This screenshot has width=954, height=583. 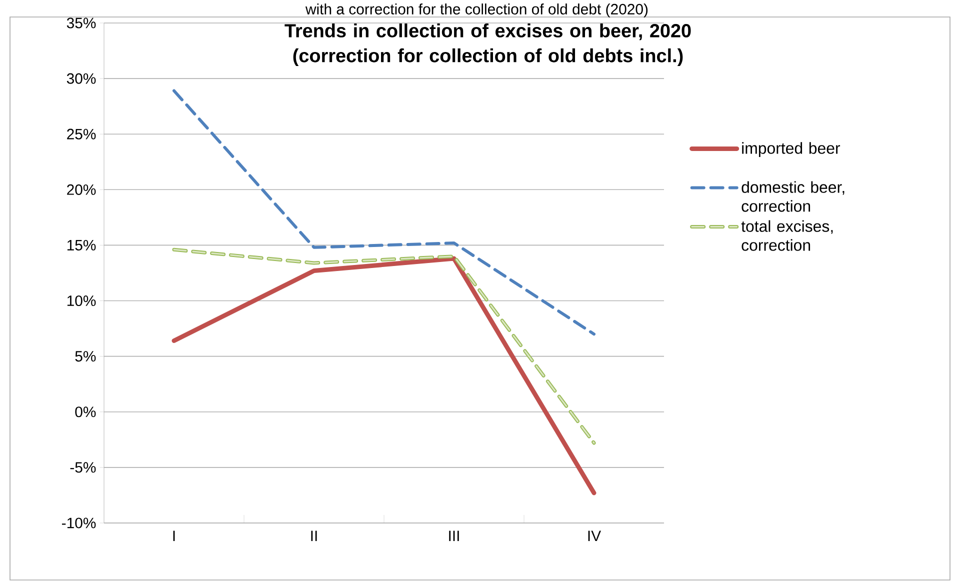 I want to click on y-tick-label: 0%, so click(x=85, y=412).